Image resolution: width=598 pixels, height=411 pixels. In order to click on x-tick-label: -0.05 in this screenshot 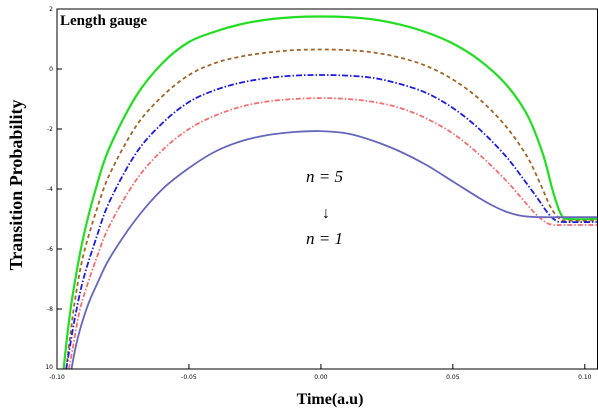, I will do `click(189, 377)`.